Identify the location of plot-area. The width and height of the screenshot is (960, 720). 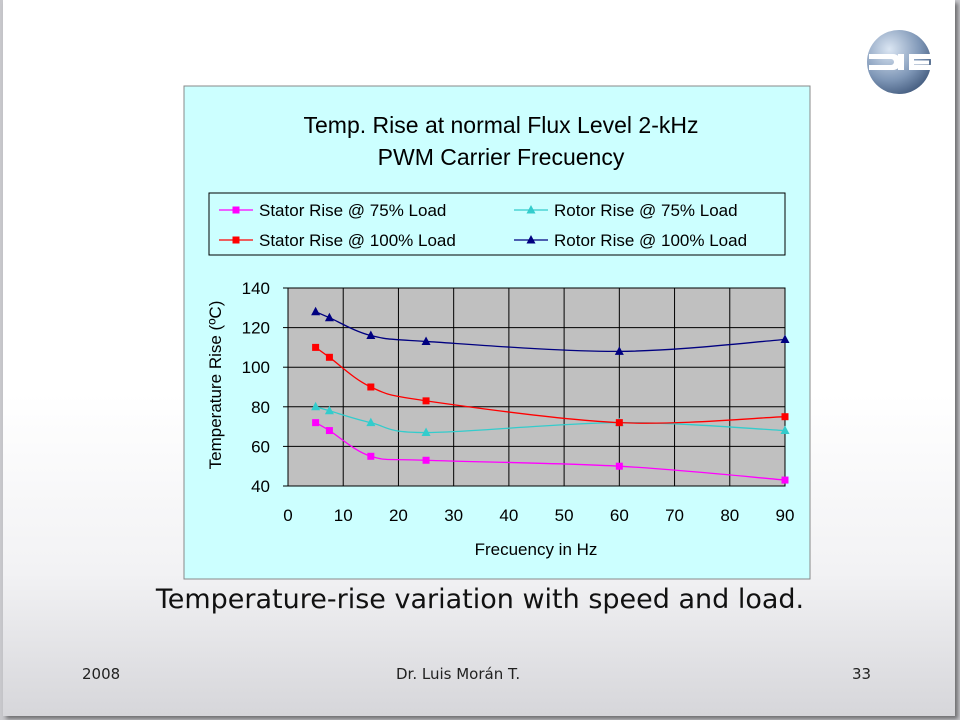
(536, 387).